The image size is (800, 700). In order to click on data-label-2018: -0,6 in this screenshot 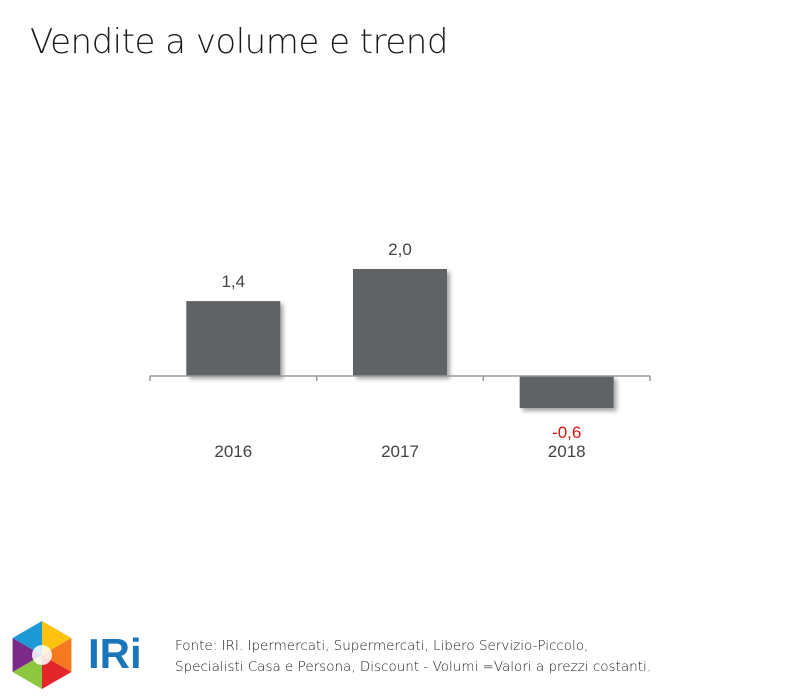, I will do `click(566, 432)`.